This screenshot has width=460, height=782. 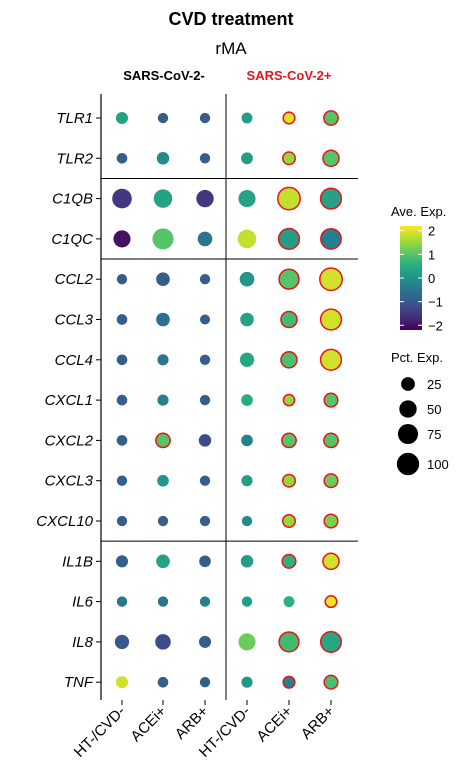 I want to click on chart-title: CVD treatment, so click(x=230, y=19).